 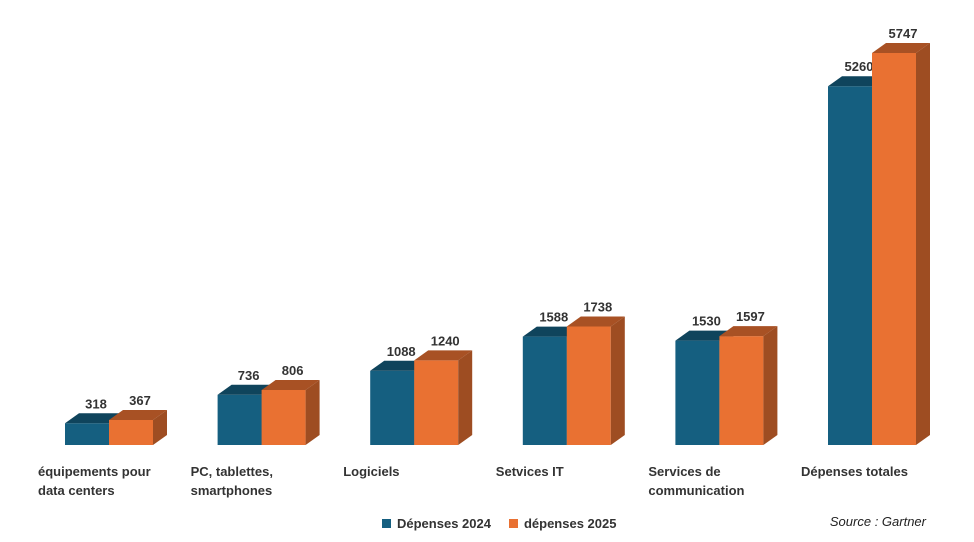 I want to click on category-label-3: Setvices IT, so click(x=530, y=471).